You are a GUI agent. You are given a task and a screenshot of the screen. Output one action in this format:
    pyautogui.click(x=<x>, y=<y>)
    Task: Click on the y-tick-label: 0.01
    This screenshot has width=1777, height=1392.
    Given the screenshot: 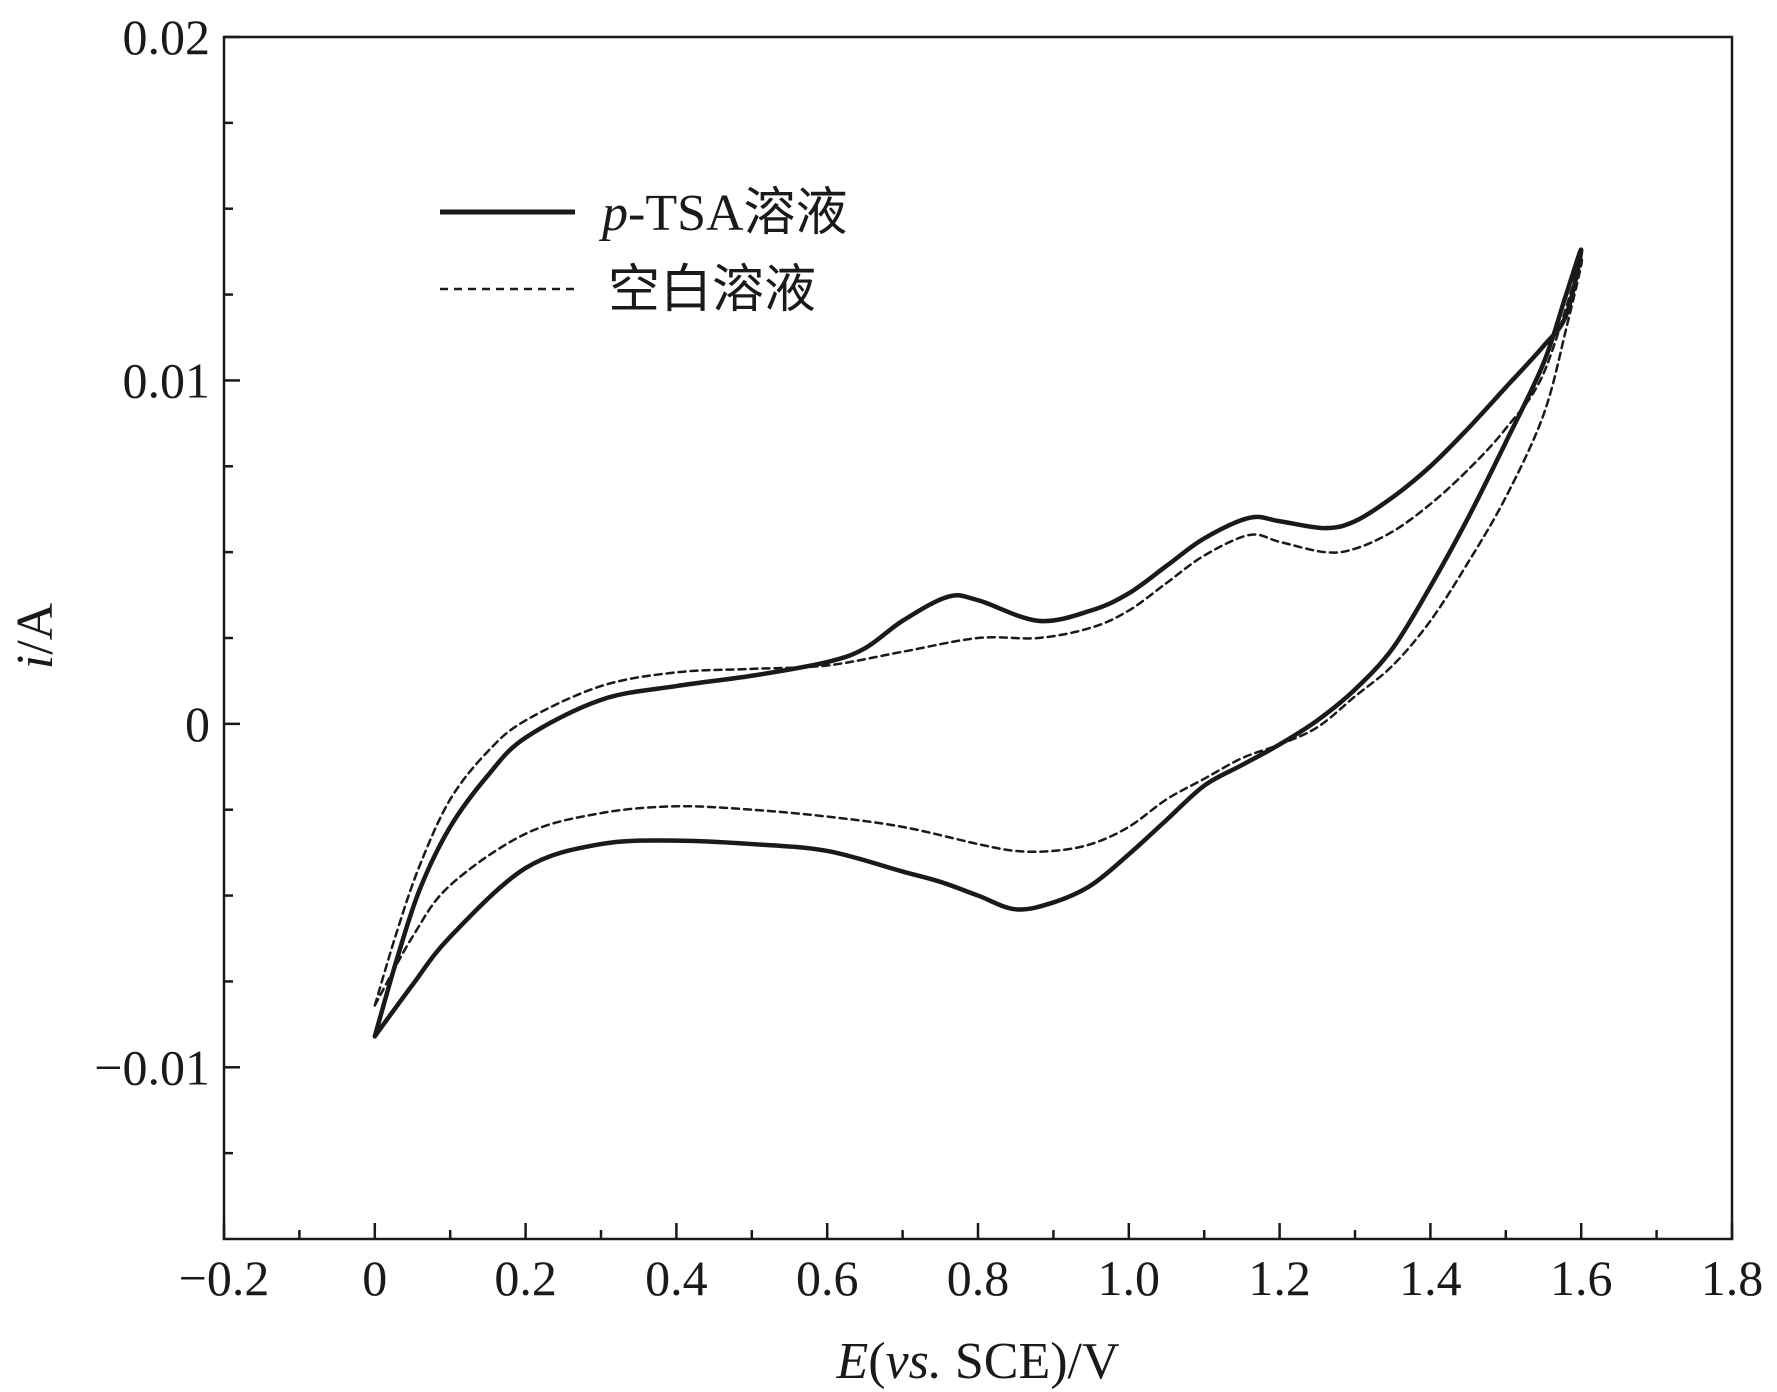 What is the action you would take?
    pyautogui.click(x=167, y=380)
    